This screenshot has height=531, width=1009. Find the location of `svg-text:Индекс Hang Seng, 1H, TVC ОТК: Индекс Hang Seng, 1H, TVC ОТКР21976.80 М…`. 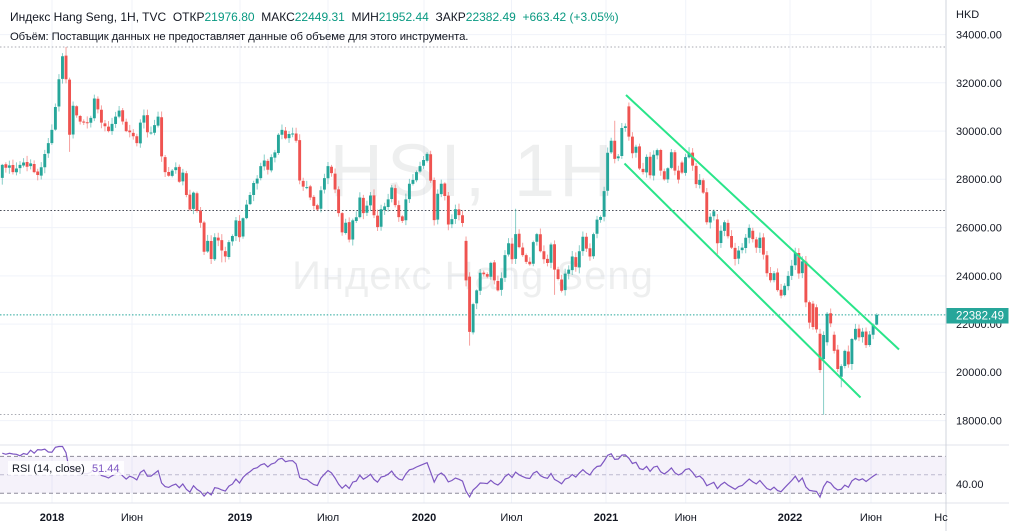

svg-text:Индекс Hang Seng, 1H, TVC ОТК: Индекс Hang Seng, 1H, TVC ОТКР21976.80 М… is located at coordinates (314, 17).